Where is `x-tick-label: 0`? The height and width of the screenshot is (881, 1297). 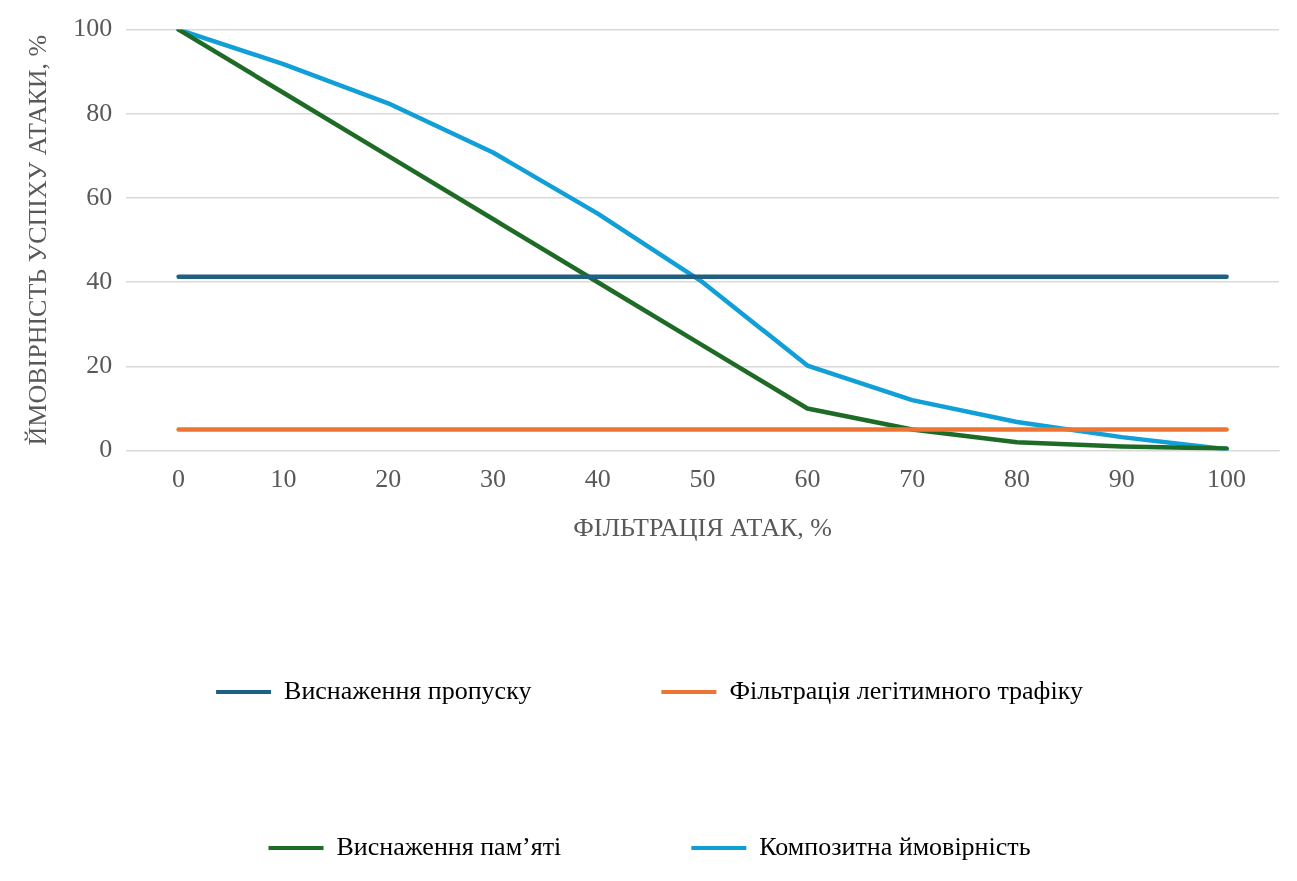 x-tick-label: 0 is located at coordinates (179, 479).